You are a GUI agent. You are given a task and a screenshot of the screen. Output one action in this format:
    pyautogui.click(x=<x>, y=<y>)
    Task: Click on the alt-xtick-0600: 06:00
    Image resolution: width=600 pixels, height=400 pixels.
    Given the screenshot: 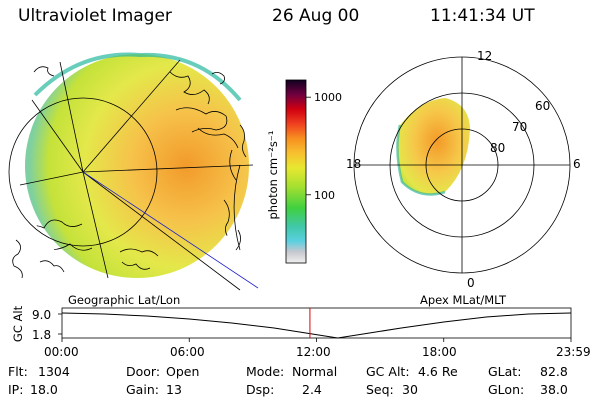 What is the action you would take?
    pyautogui.click(x=187, y=352)
    